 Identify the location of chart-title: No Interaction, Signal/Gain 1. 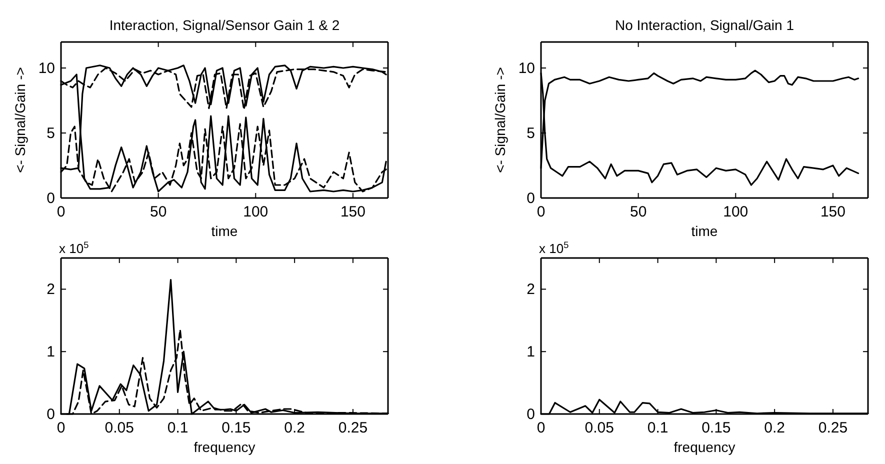
(704, 25).